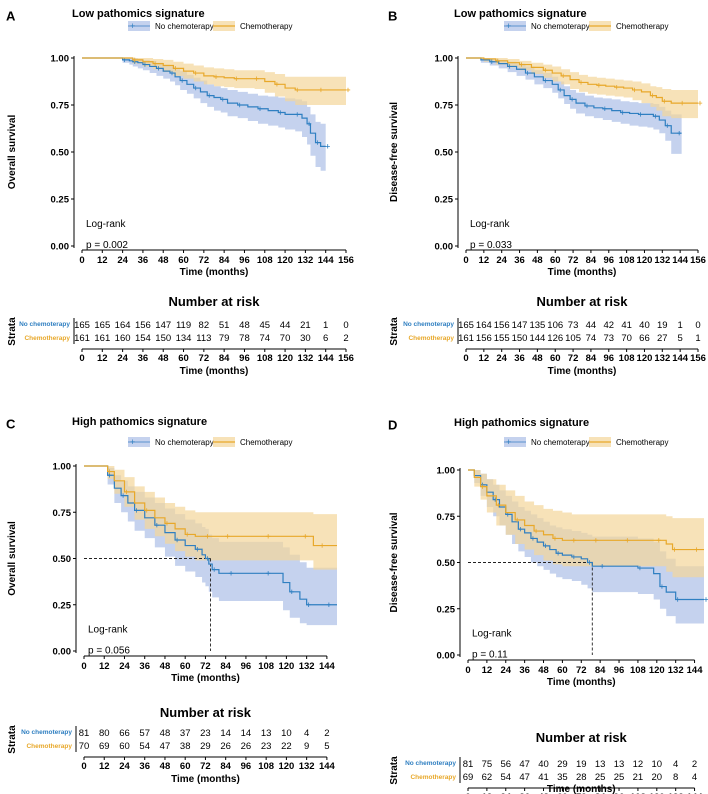 This screenshot has width=708, height=794. I want to click on risk-x-tick-label: 36, so click(519, 358).